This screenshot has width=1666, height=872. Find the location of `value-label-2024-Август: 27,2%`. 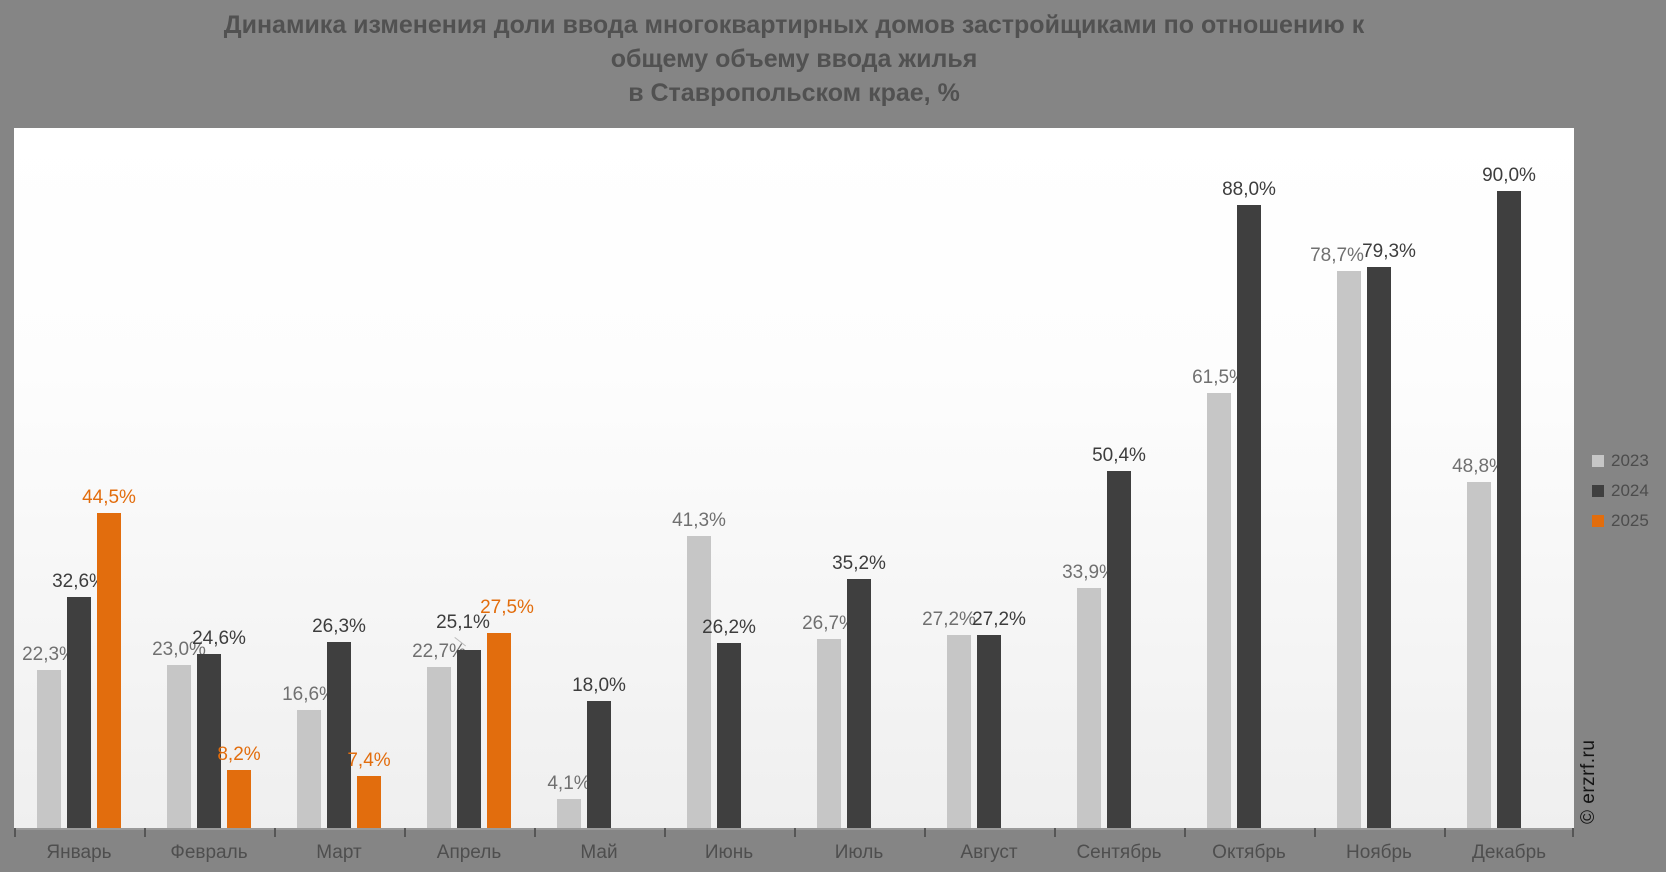

value-label-2024-Август: 27,2% is located at coordinates (999, 619).